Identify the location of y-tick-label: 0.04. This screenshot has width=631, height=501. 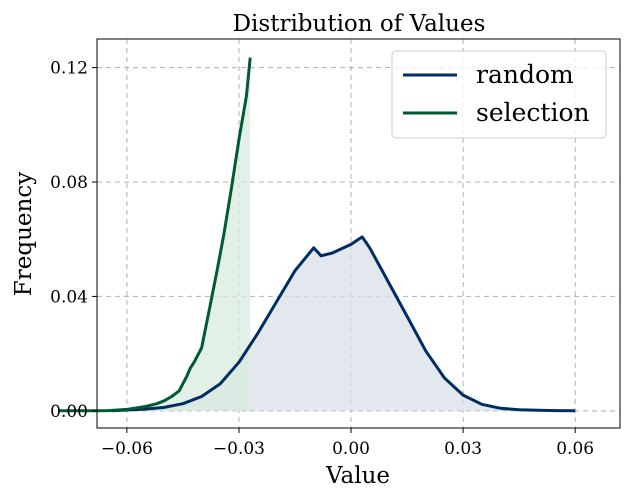
(69, 297).